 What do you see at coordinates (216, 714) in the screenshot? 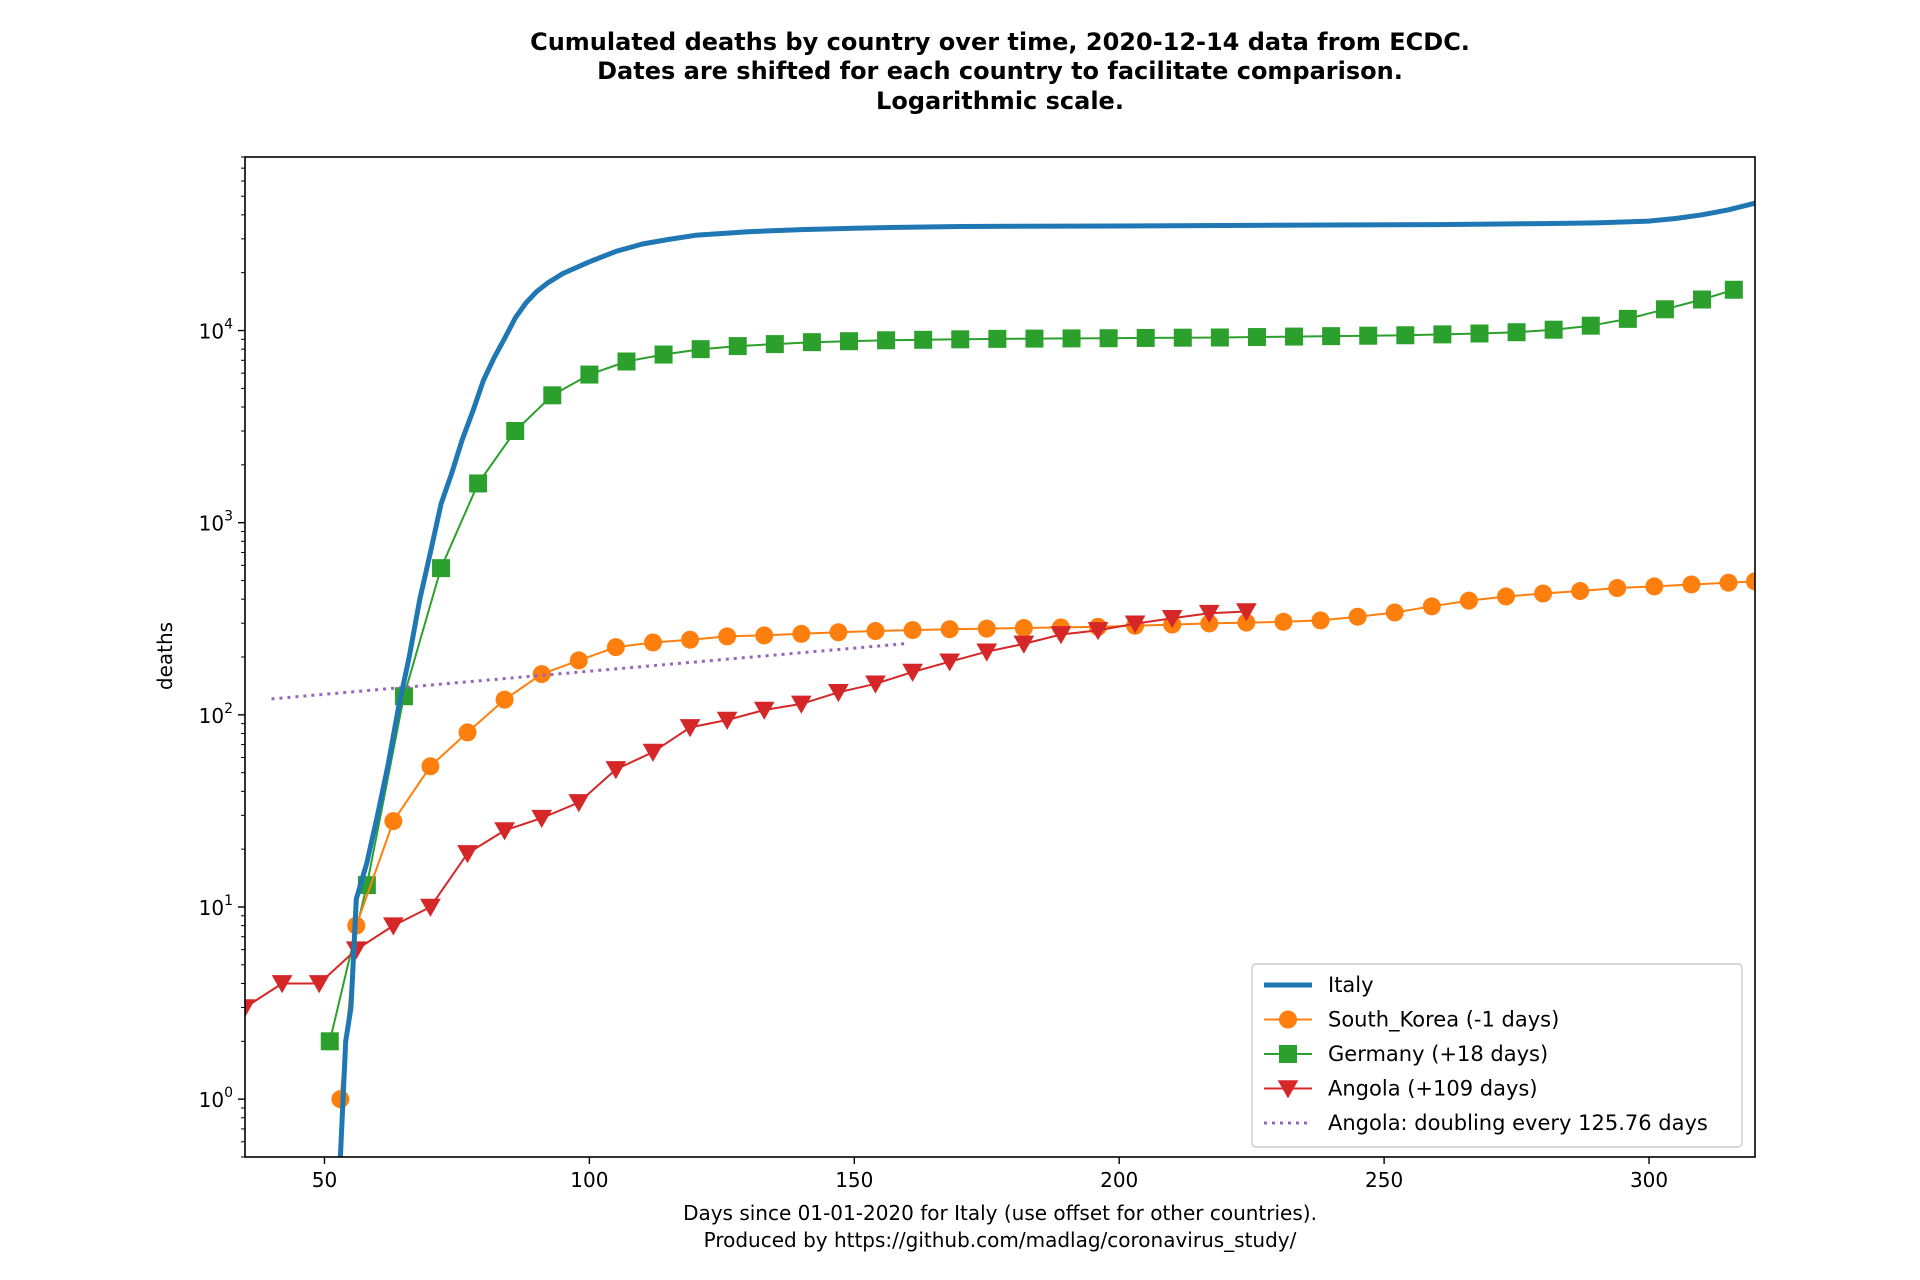
I see `y-tick-label: 10²` at bounding box center [216, 714].